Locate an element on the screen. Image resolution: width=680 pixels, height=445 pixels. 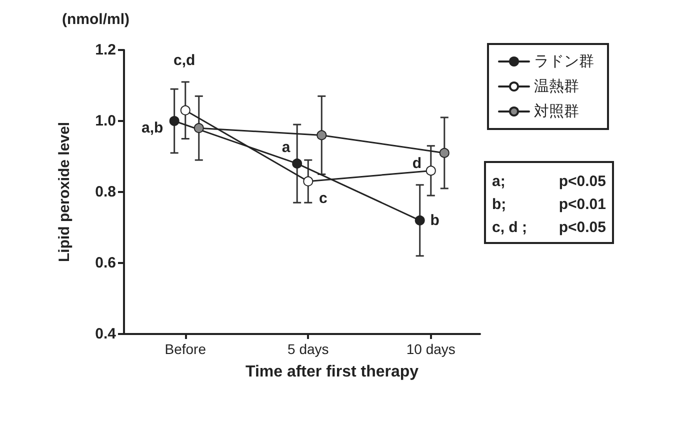
annotation: c,d is located at coordinates (185, 60).